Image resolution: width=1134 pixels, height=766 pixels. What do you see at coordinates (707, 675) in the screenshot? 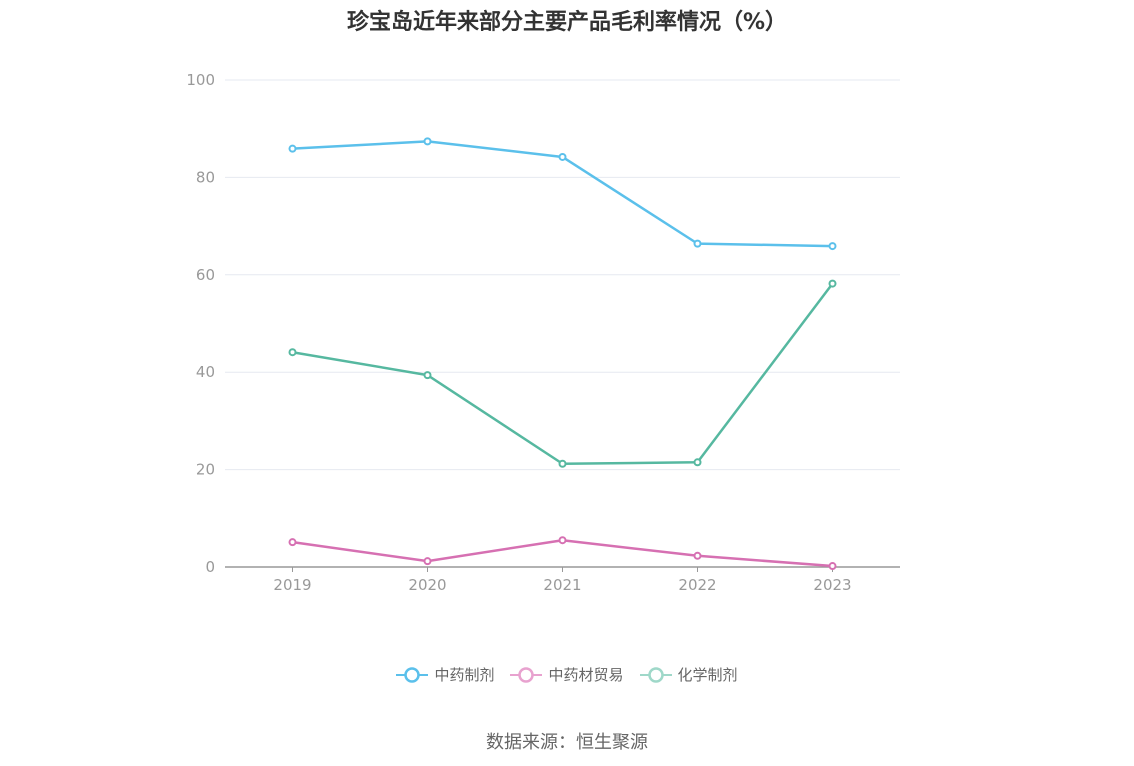
I see `legend-label: 化学制剂` at bounding box center [707, 675].